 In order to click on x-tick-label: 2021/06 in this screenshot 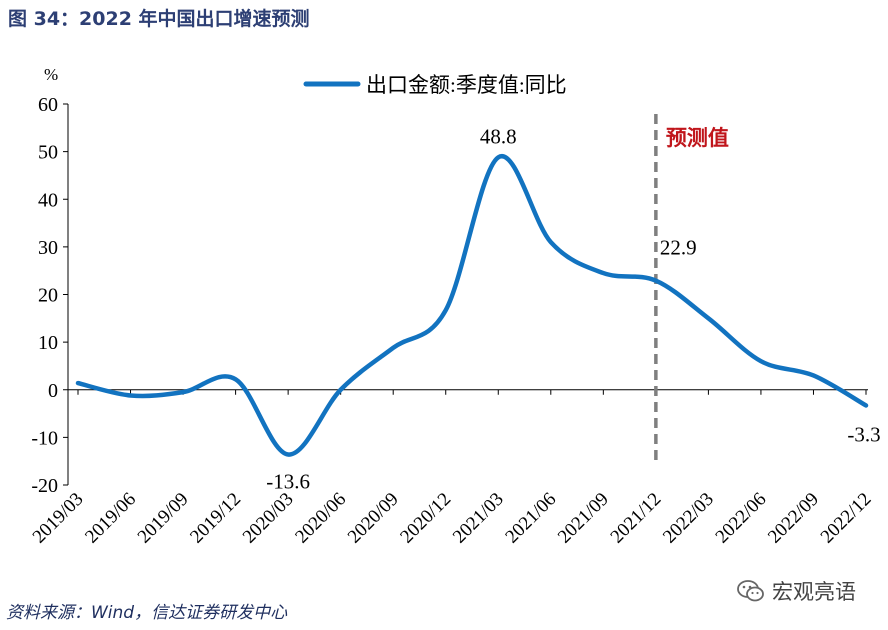, I will do `click(530, 518)`.